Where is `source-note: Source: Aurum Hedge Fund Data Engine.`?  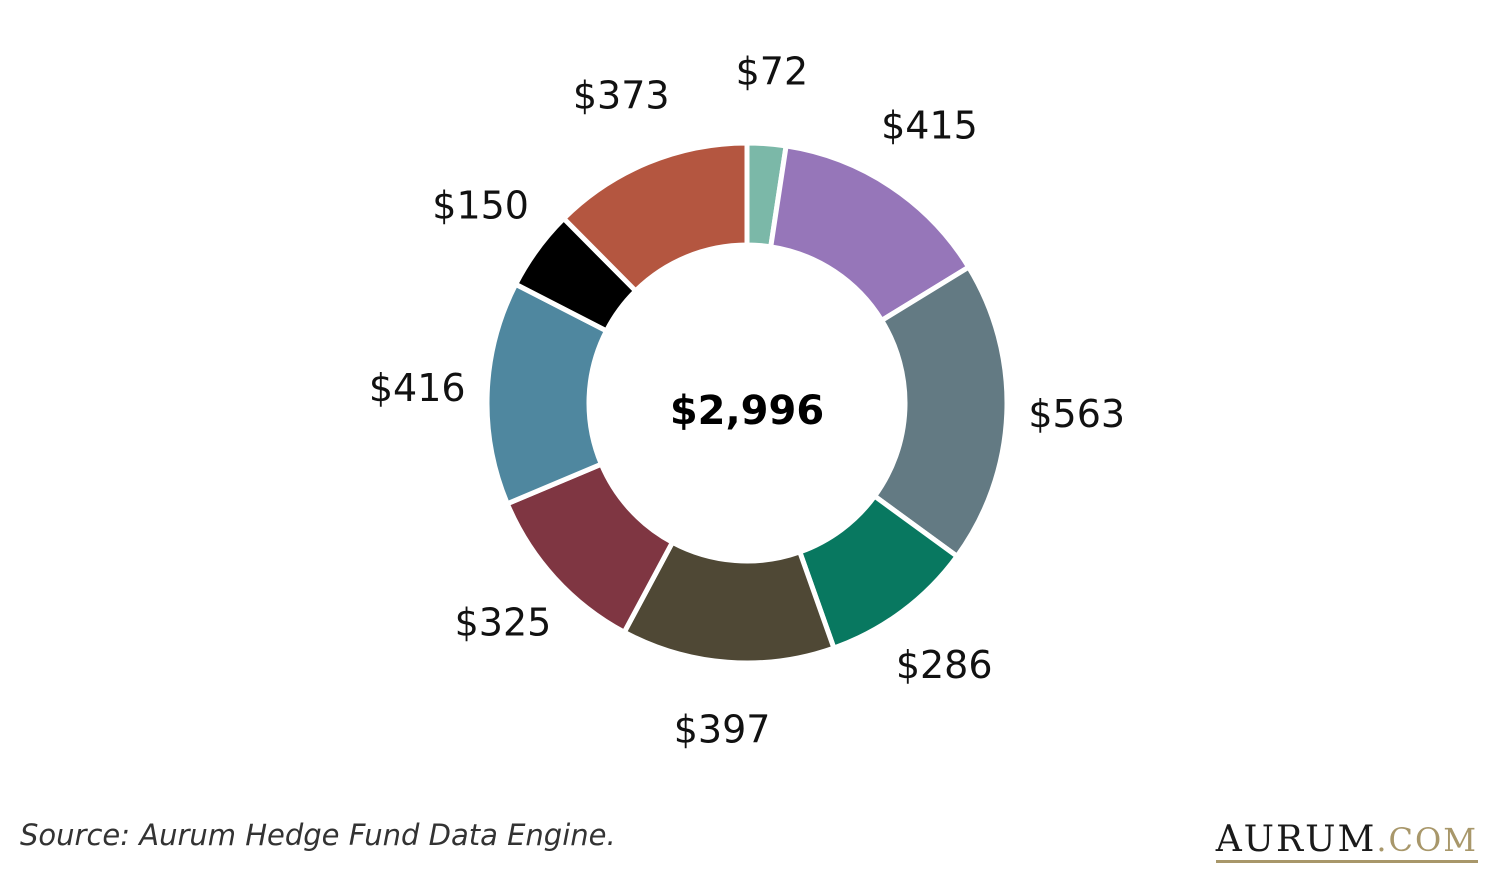
source-note: Source: Aurum Hedge Fund Data Engine. is located at coordinates (318, 835).